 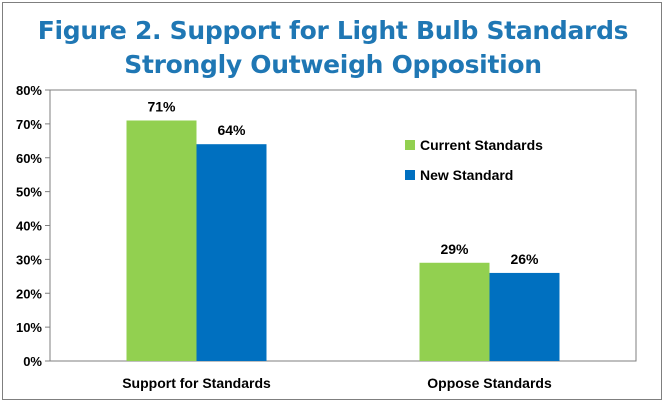 What do you see at coordinates (29, 158) in the screenshot?
I see `y-tick-label: 60%` at bounding box center [29, 158].